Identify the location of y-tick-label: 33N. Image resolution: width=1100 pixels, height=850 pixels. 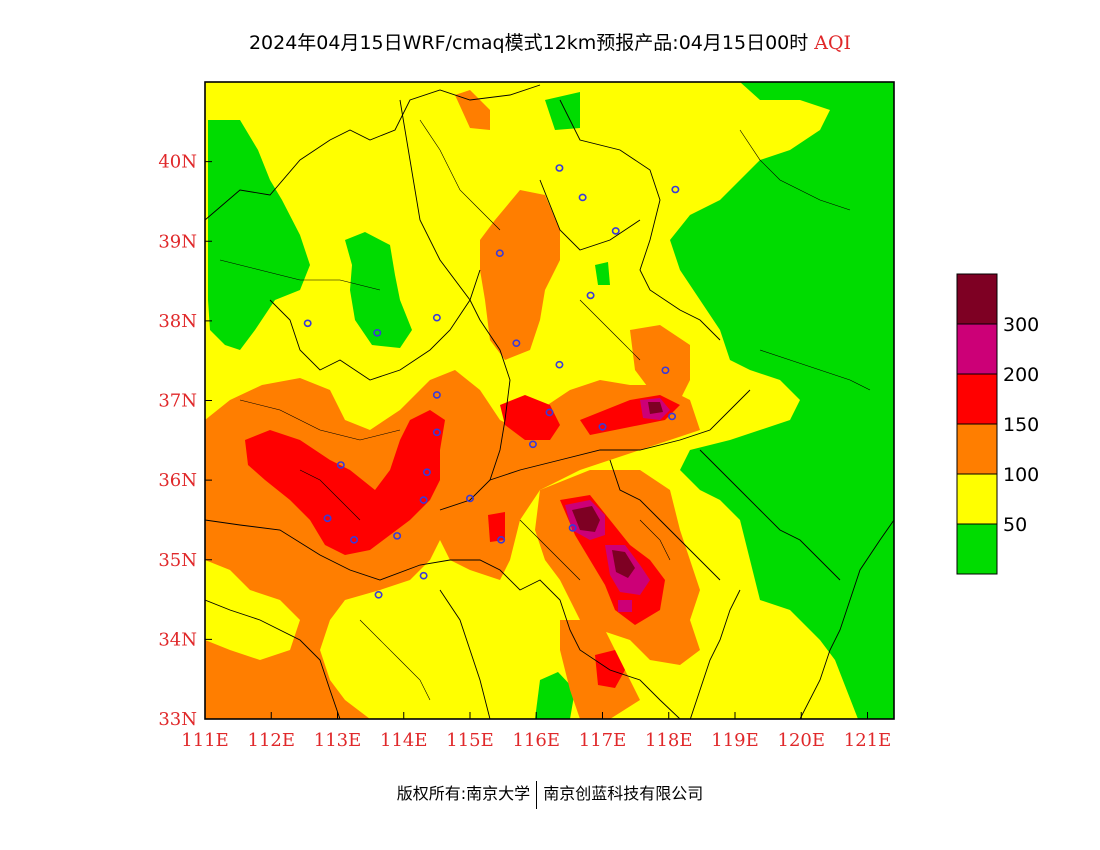
(177, 719).